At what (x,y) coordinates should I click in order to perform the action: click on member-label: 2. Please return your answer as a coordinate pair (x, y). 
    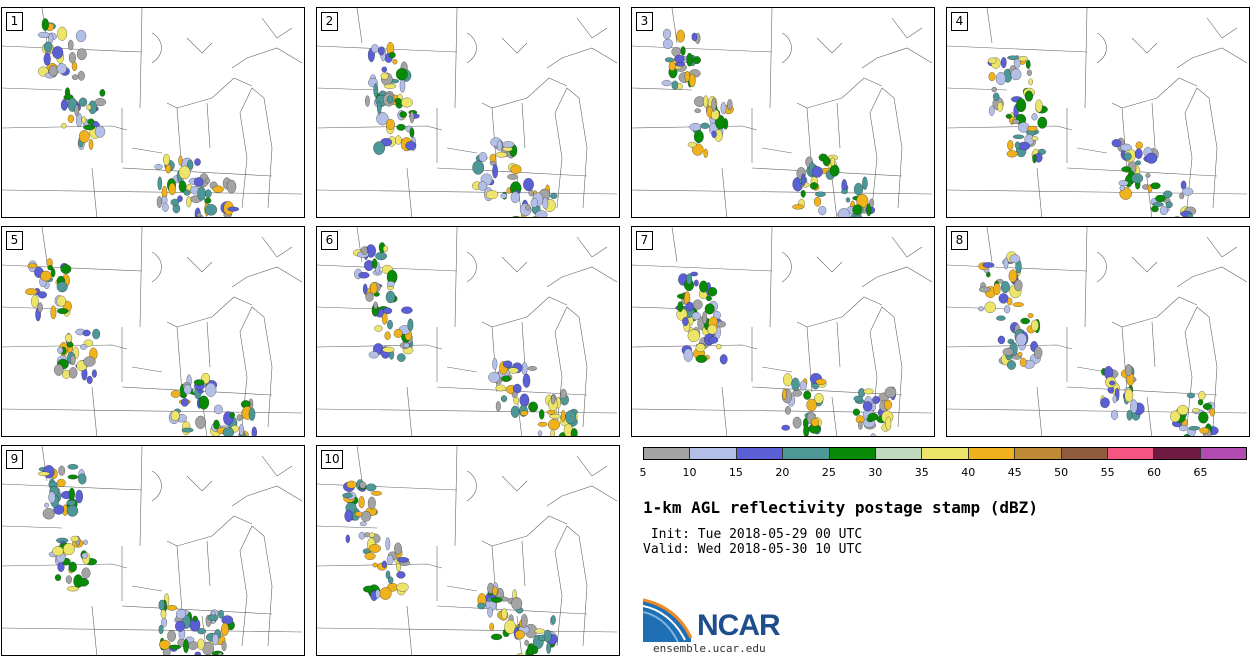
    Looking at the image, I should click on (329, 21).